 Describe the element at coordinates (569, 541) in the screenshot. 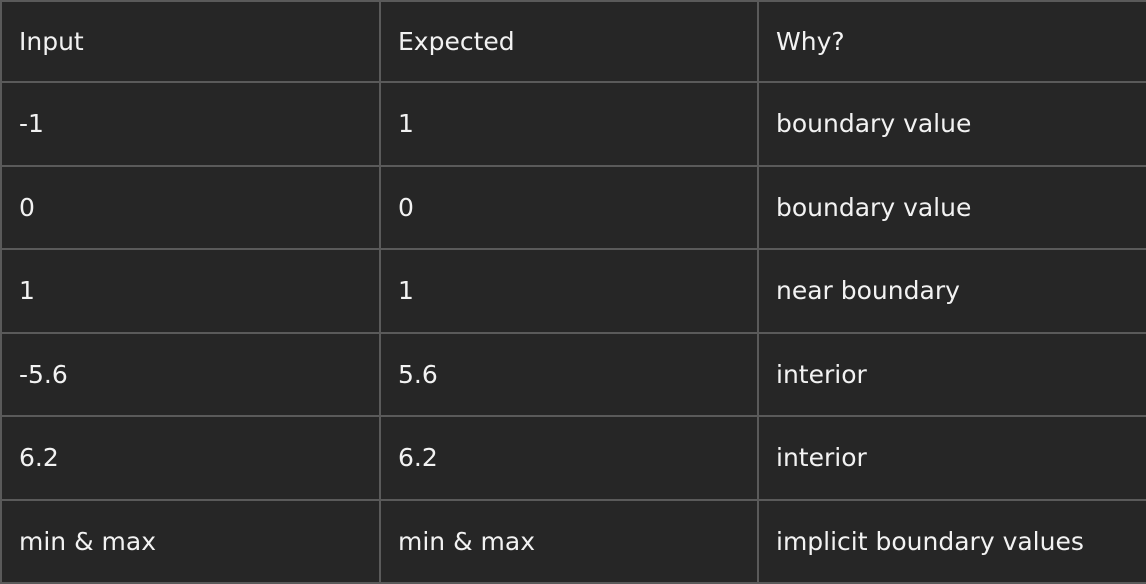

I see `expected-cell: min & max` at that location.